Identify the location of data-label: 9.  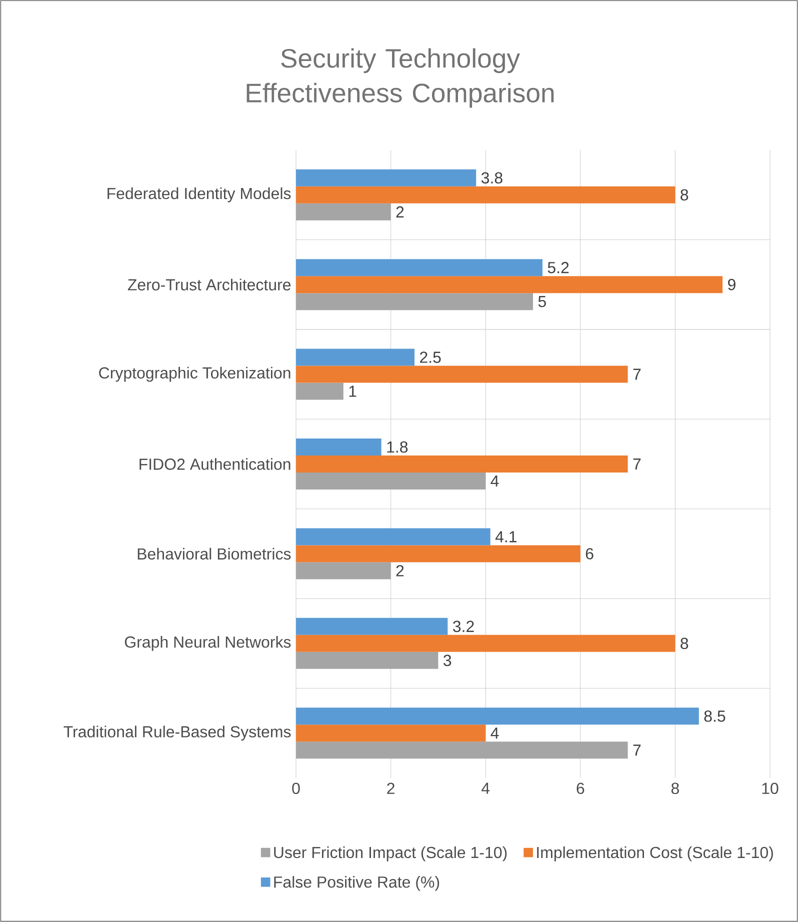
(732, 284).